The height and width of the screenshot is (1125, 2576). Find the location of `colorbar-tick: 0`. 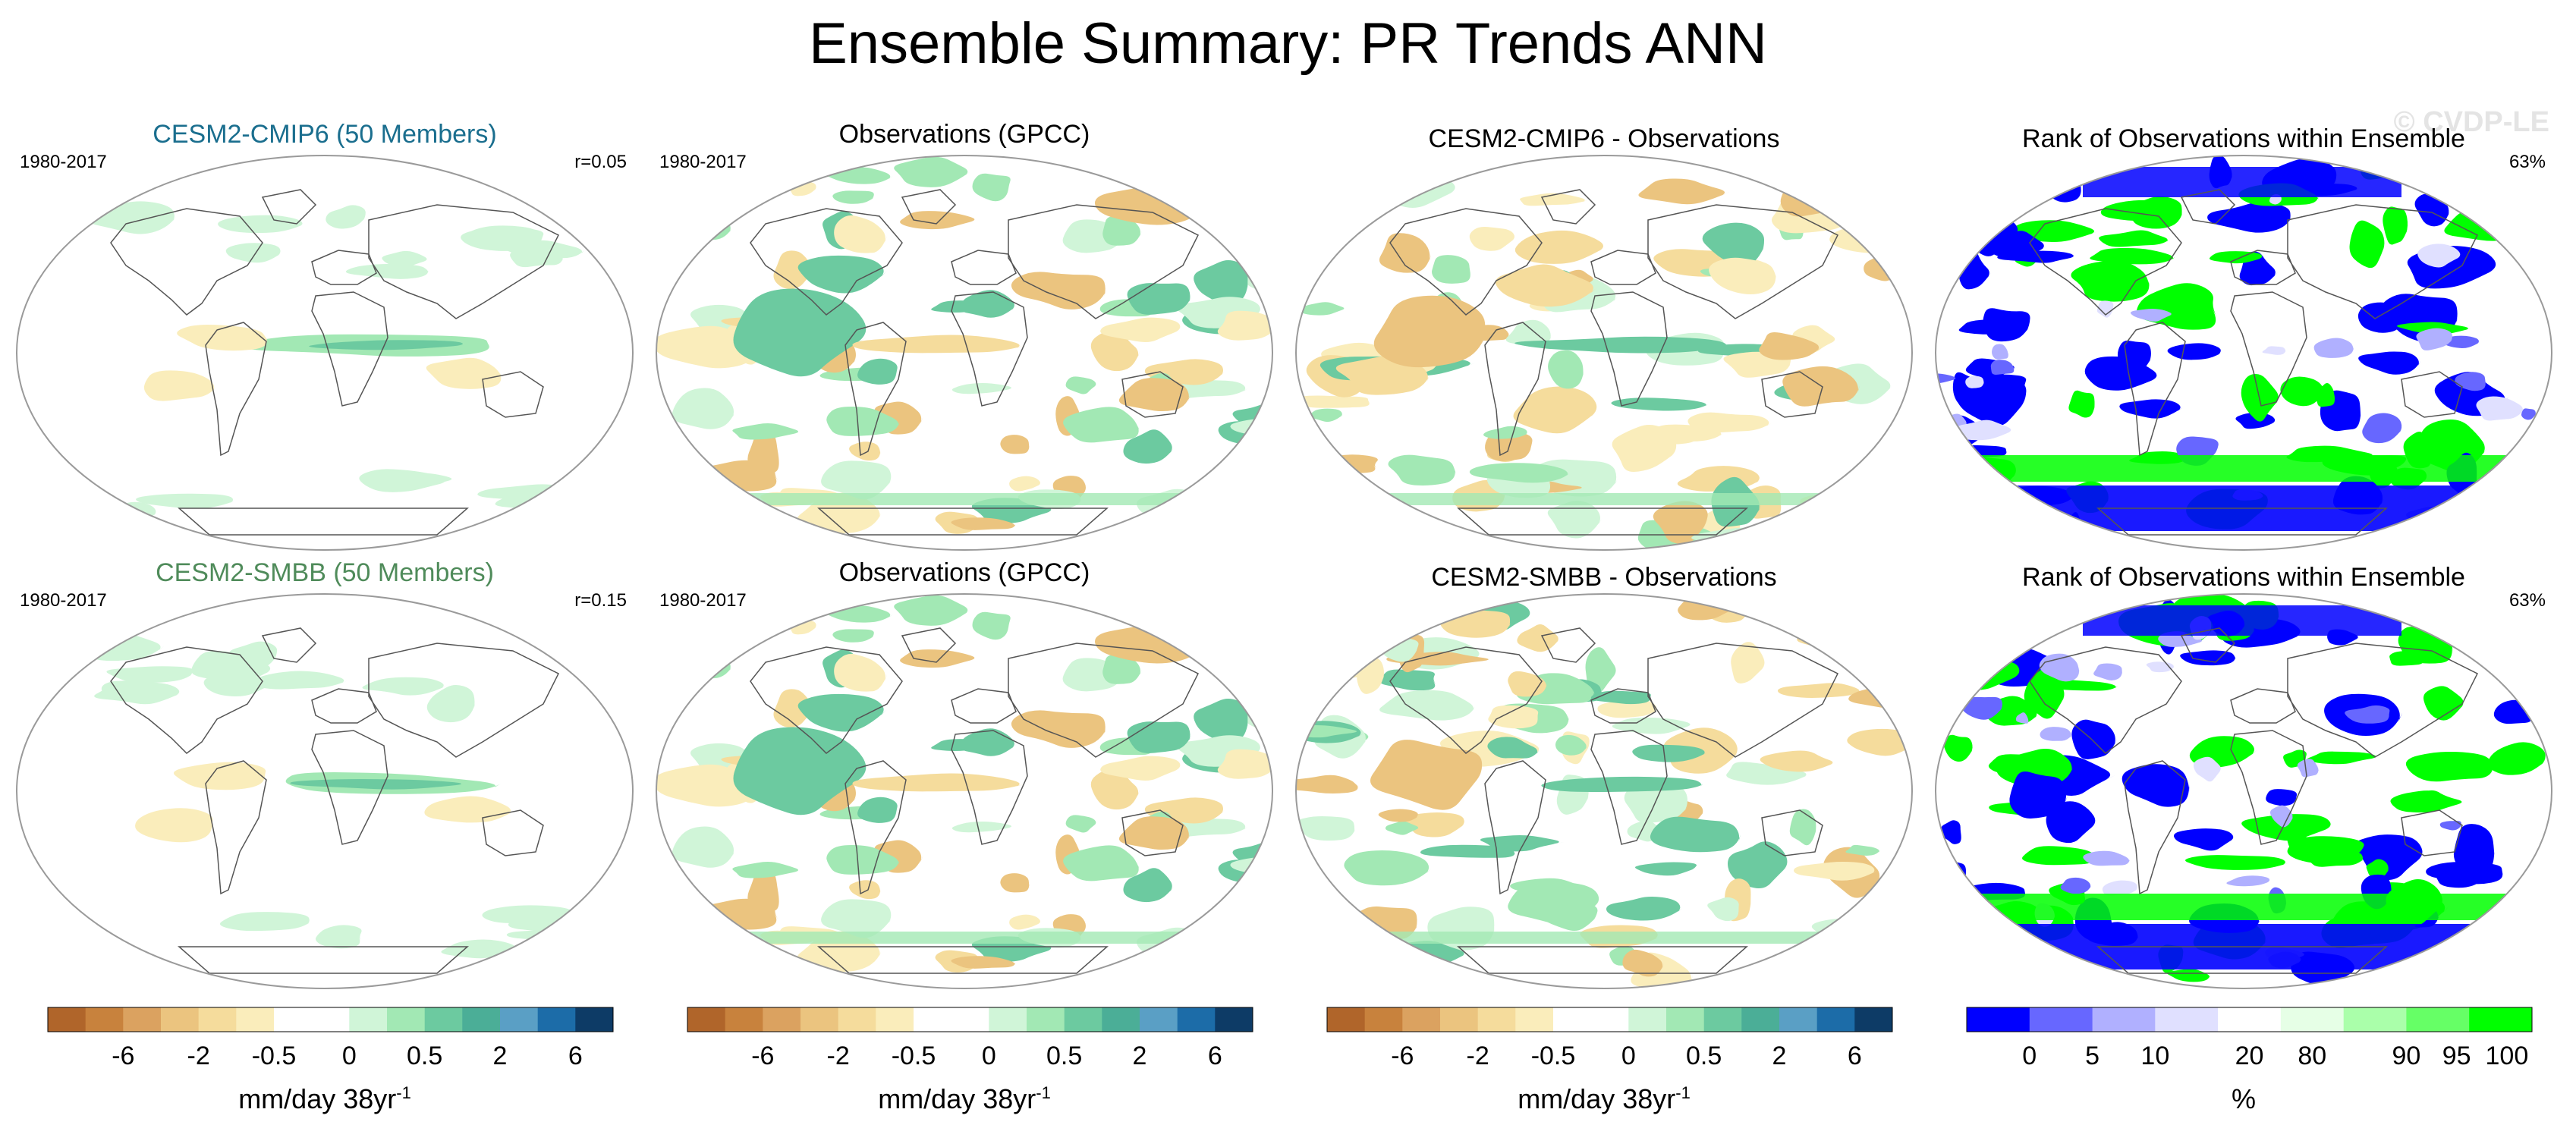

colorbar-tick: 0 is located at coordinates (1628, 1056).